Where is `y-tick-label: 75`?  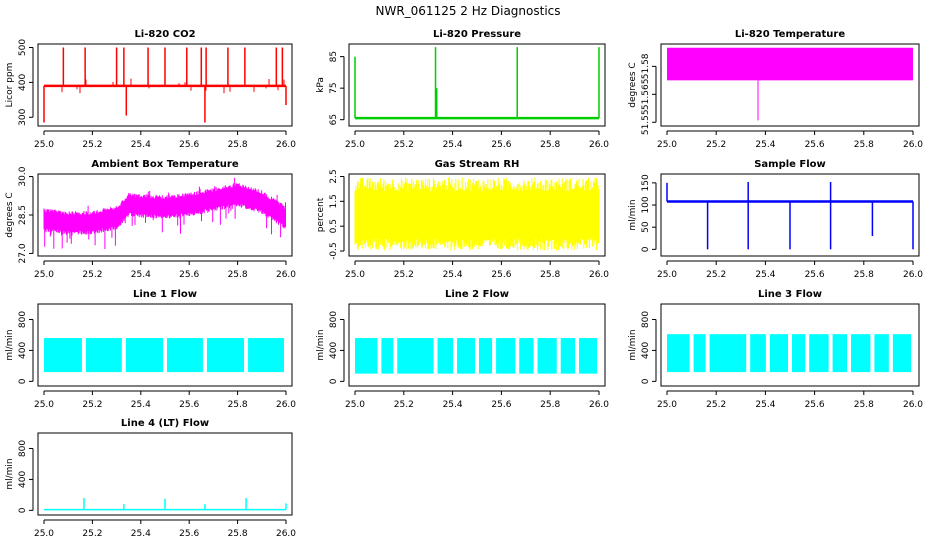
y-tick-label: 75 is located at coordinates (334, 87).